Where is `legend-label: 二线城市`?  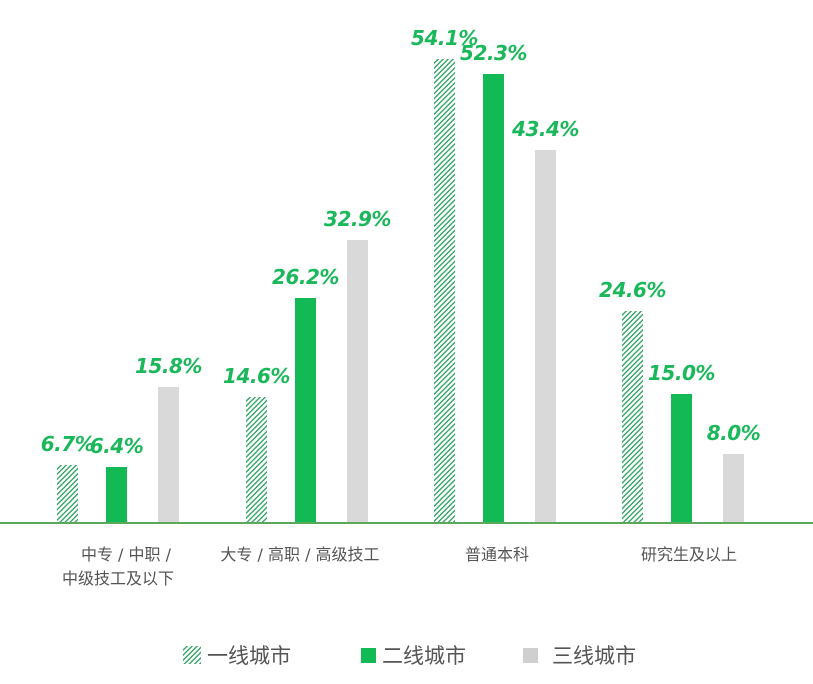
legend-label: 二线城市 is located at coordinates (424, 656).